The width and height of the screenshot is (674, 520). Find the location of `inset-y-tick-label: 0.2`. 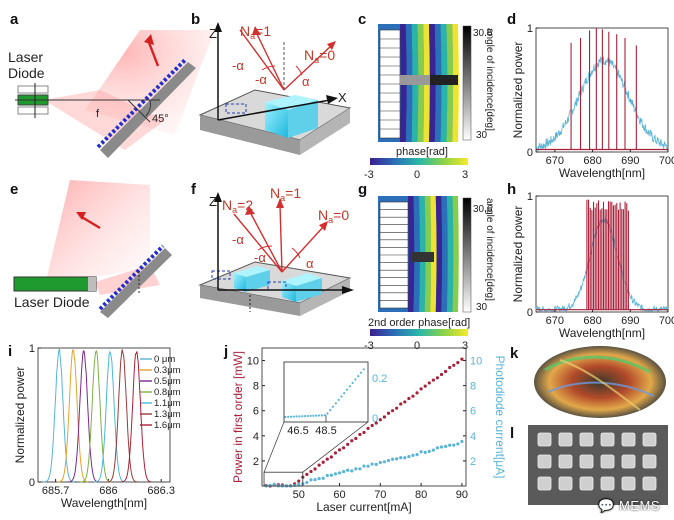

inset-y-tick-label: 0.2 is located at coordinates (379, 379).